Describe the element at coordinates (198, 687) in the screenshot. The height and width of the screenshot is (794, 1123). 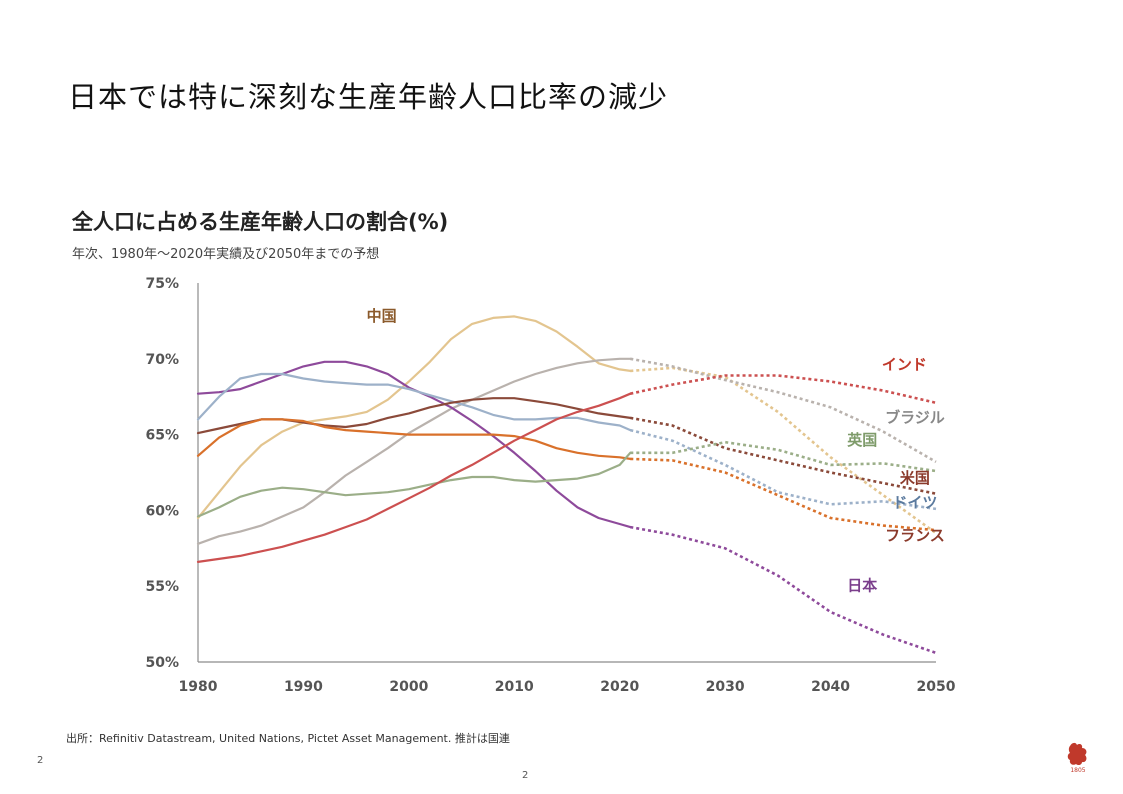
I see `x-tick-label: 1980` at that location.